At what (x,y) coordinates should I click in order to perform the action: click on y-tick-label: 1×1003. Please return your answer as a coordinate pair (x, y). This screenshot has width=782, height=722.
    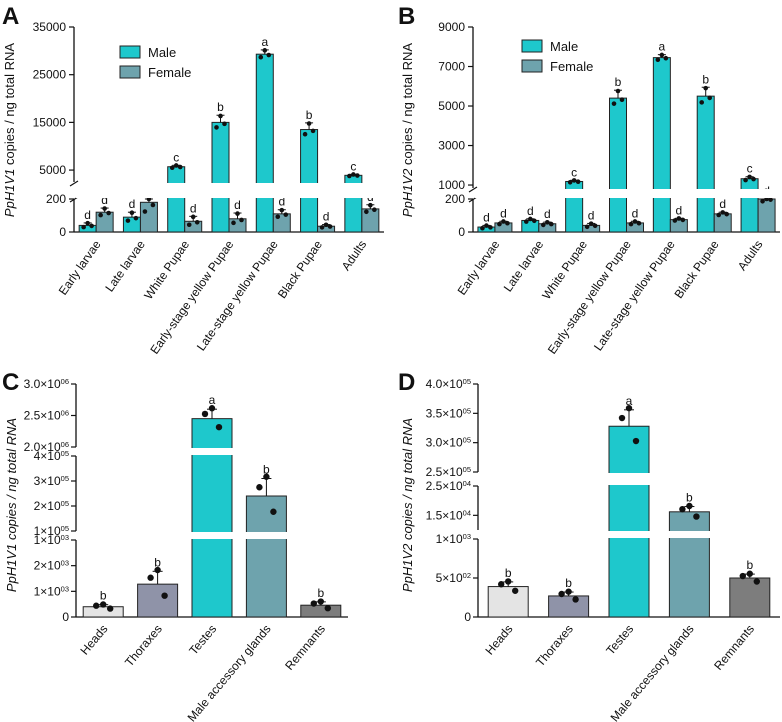
    Looking at the image, I should click on (51, 540).